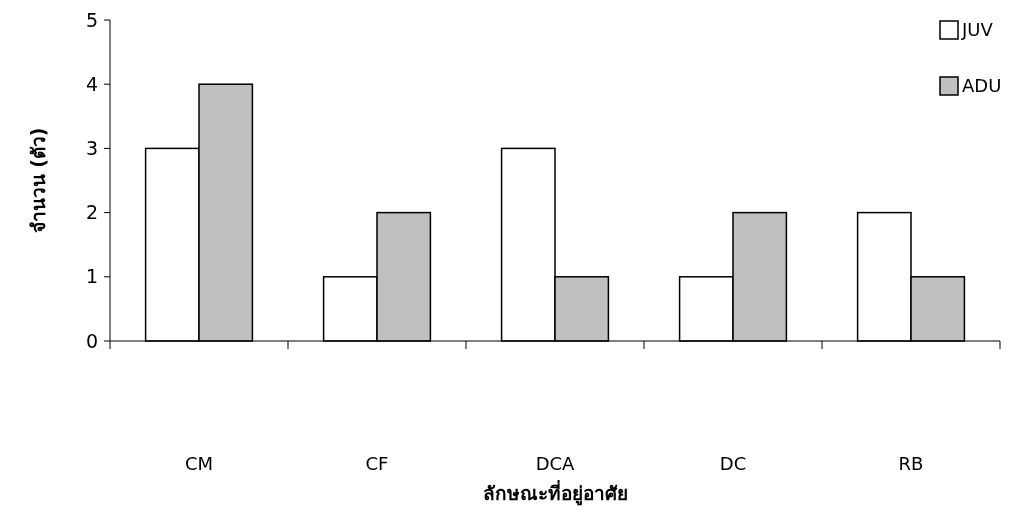  What do you see at coordinates (91, 19) in the screenshot?
I see `y-tick-label: 5` at bounding box center [91, 19].